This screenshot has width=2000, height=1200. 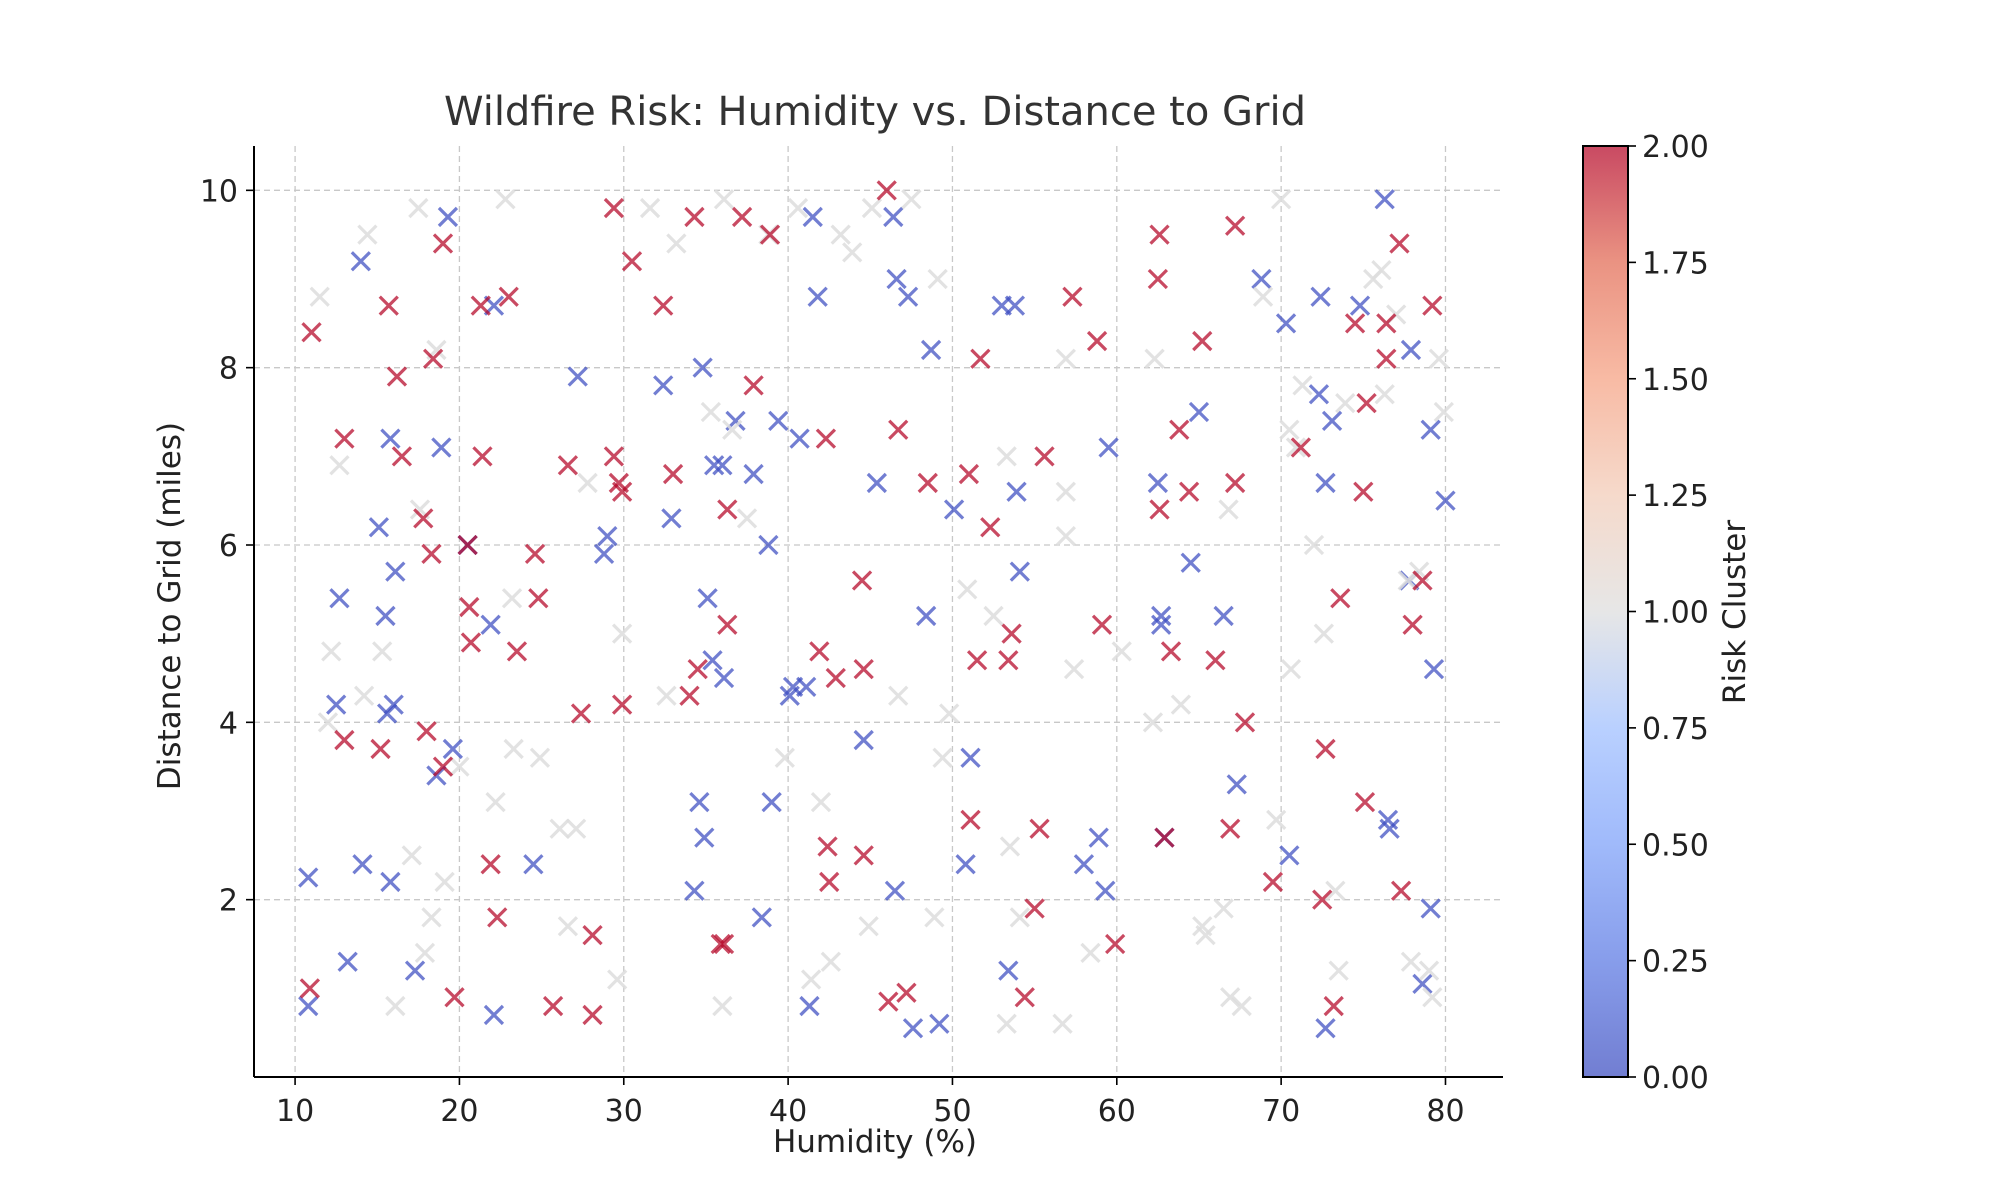 I want to click on colorbar-ticks: 0.00 0.25 0.50 0.75 1.00 1.25 1.50 1.75 2.00, so click(x=1668, y=613).